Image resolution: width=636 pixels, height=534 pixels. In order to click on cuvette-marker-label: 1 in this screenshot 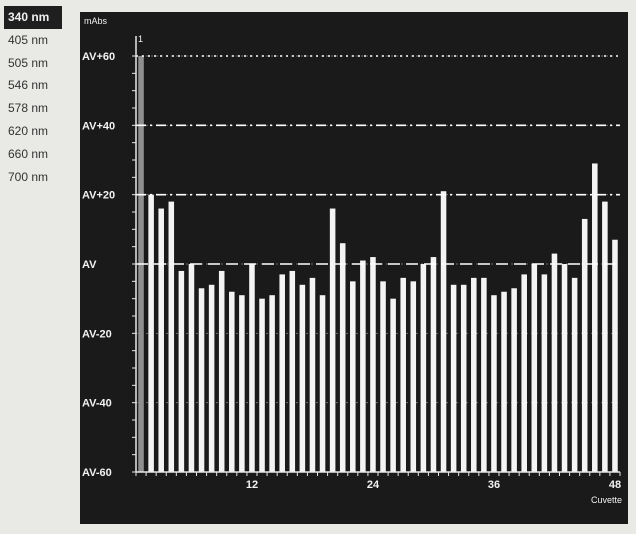, I will do `click(140, 39)`.